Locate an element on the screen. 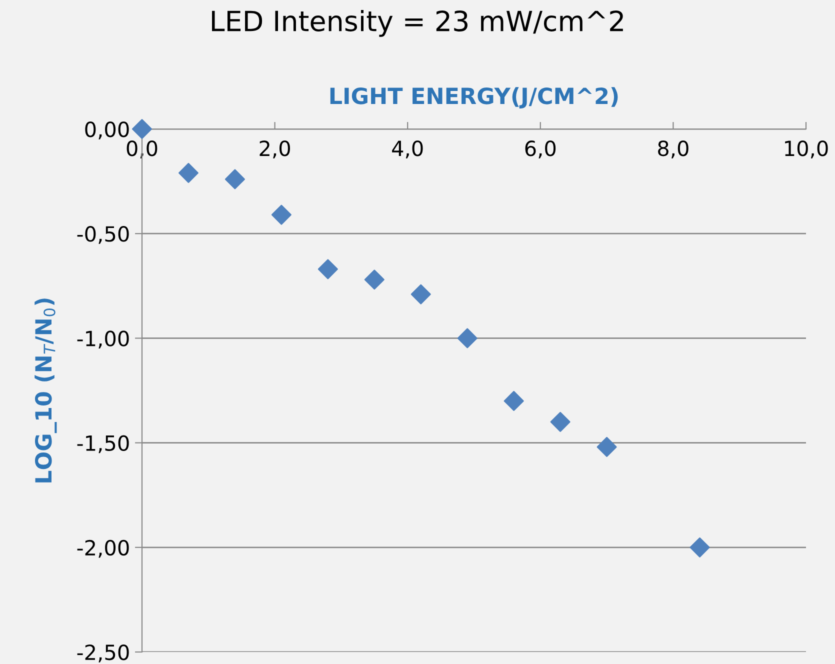 This screenshot has height=664, width=835. chart-title: LED Intensity = 23 mW/cm^2 is located at coordinates (417, 23).